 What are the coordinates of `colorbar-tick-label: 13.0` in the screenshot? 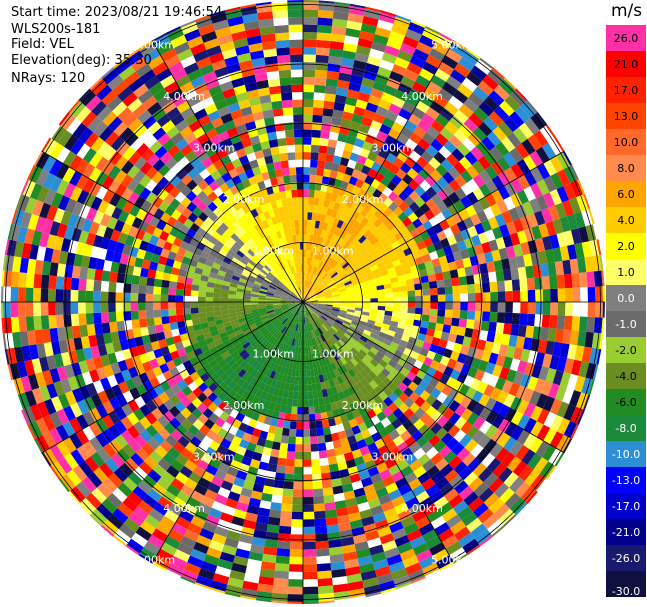 It's located at (626, 116).